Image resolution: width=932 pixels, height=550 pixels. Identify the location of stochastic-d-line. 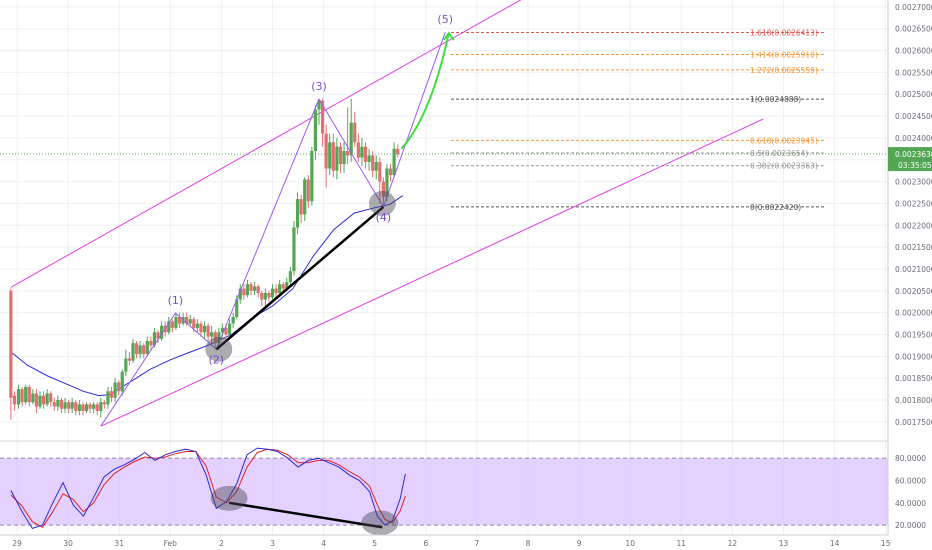
(208, 488).